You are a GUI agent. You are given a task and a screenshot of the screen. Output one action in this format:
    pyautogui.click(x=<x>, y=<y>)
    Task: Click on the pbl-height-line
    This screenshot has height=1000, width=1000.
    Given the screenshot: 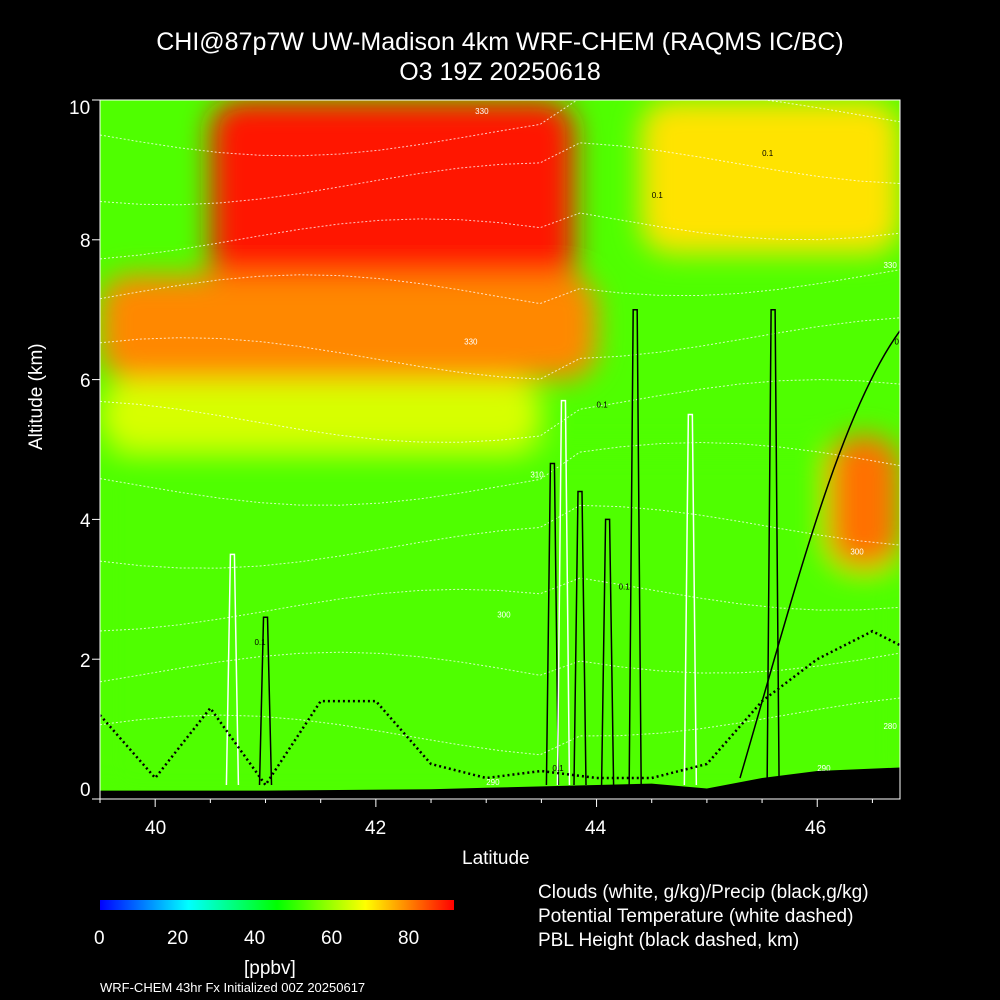 What is the action you would take?
    pyautogui.click(x=500, y=708)
    